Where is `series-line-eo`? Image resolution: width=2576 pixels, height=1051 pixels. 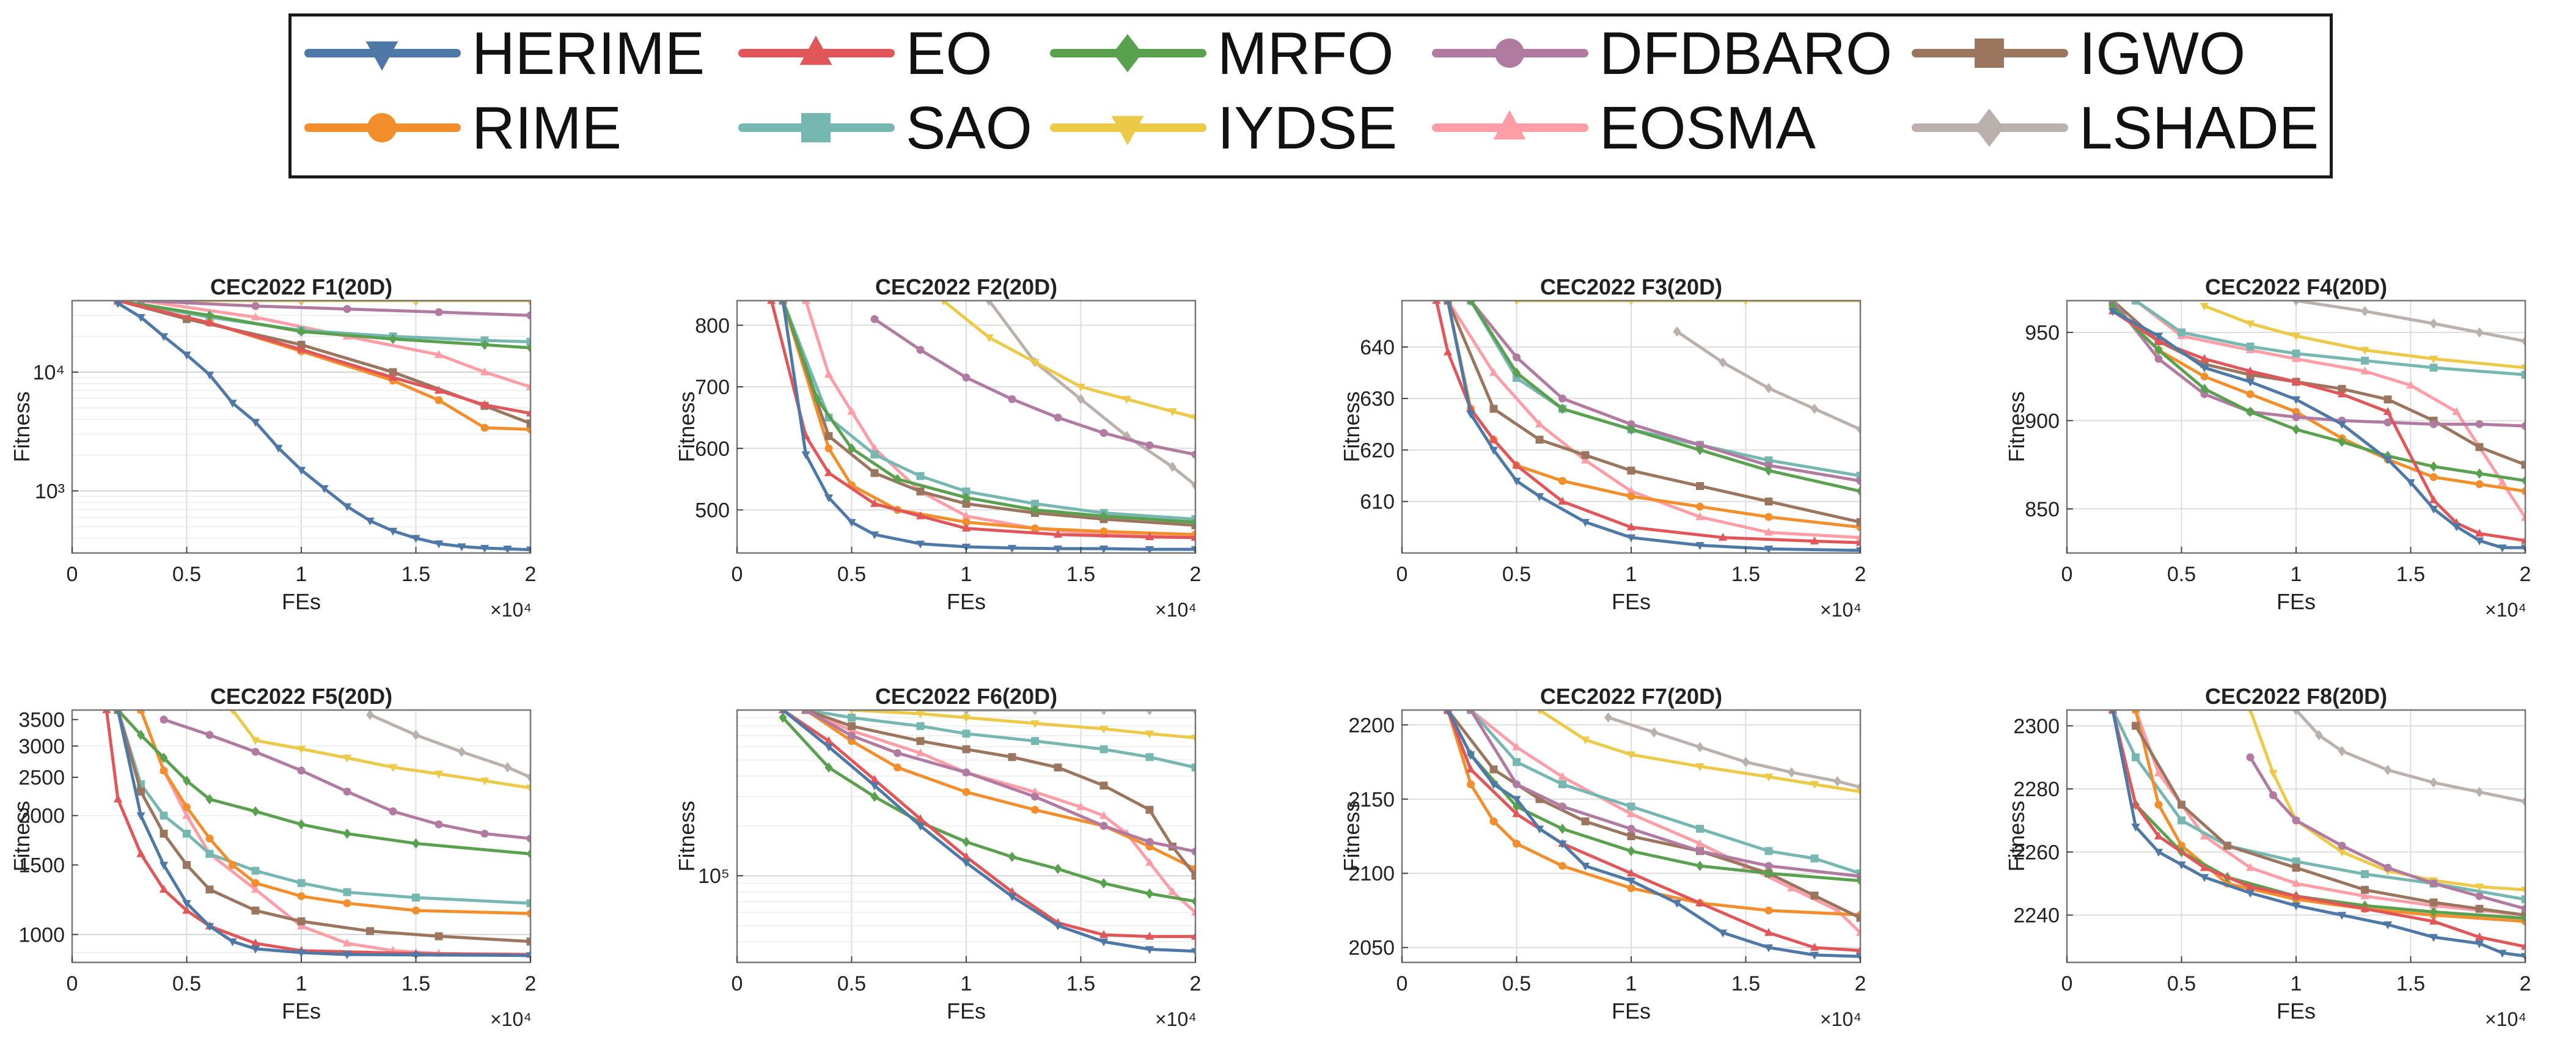 series-line-eo is located at coordinates (2318, 829).